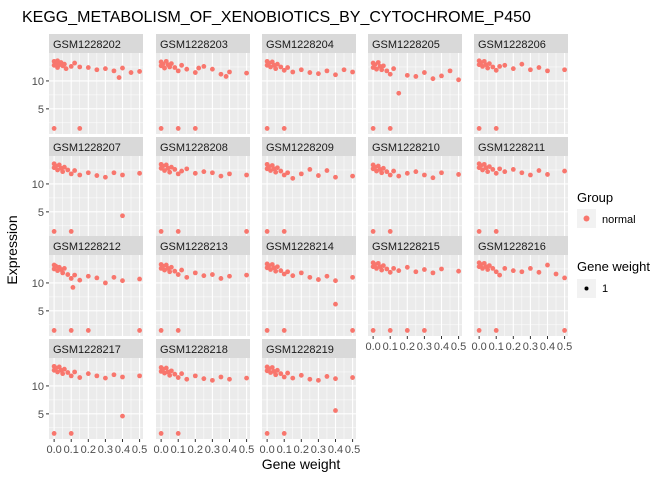  Describe the element at coordinates (613, 244) in the screenshot. I see `legend: Group normal Gene weight 1` at that location.